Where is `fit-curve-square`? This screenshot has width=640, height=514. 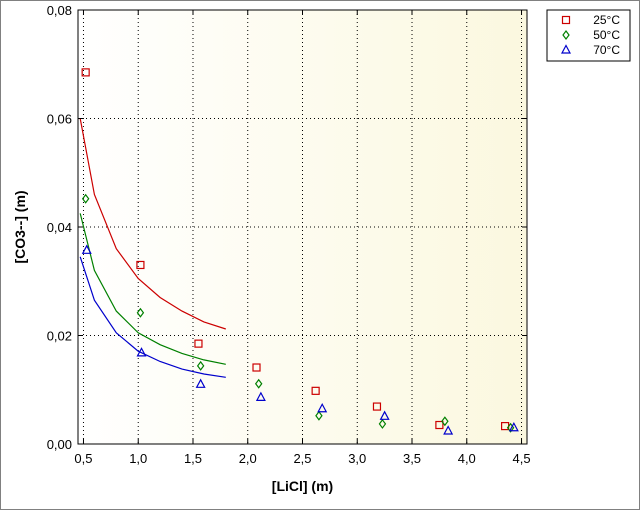
fit-curve-square is located at coordinates (152, 224).